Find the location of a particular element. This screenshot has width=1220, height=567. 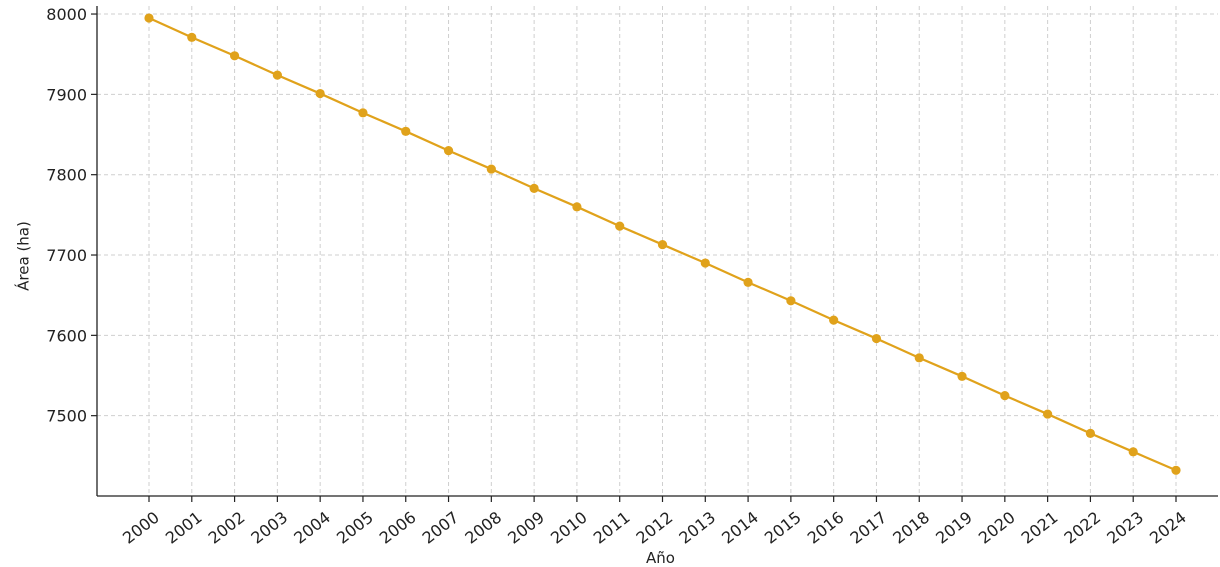

y-tick-label: 8000 is located at coordinates (66, 14).